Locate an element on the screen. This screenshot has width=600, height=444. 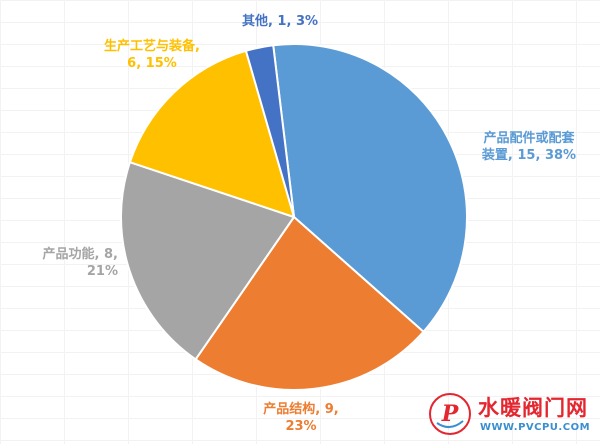
label-product-function: 产品功能, 8, 21% is located at coordinates (65, 263).